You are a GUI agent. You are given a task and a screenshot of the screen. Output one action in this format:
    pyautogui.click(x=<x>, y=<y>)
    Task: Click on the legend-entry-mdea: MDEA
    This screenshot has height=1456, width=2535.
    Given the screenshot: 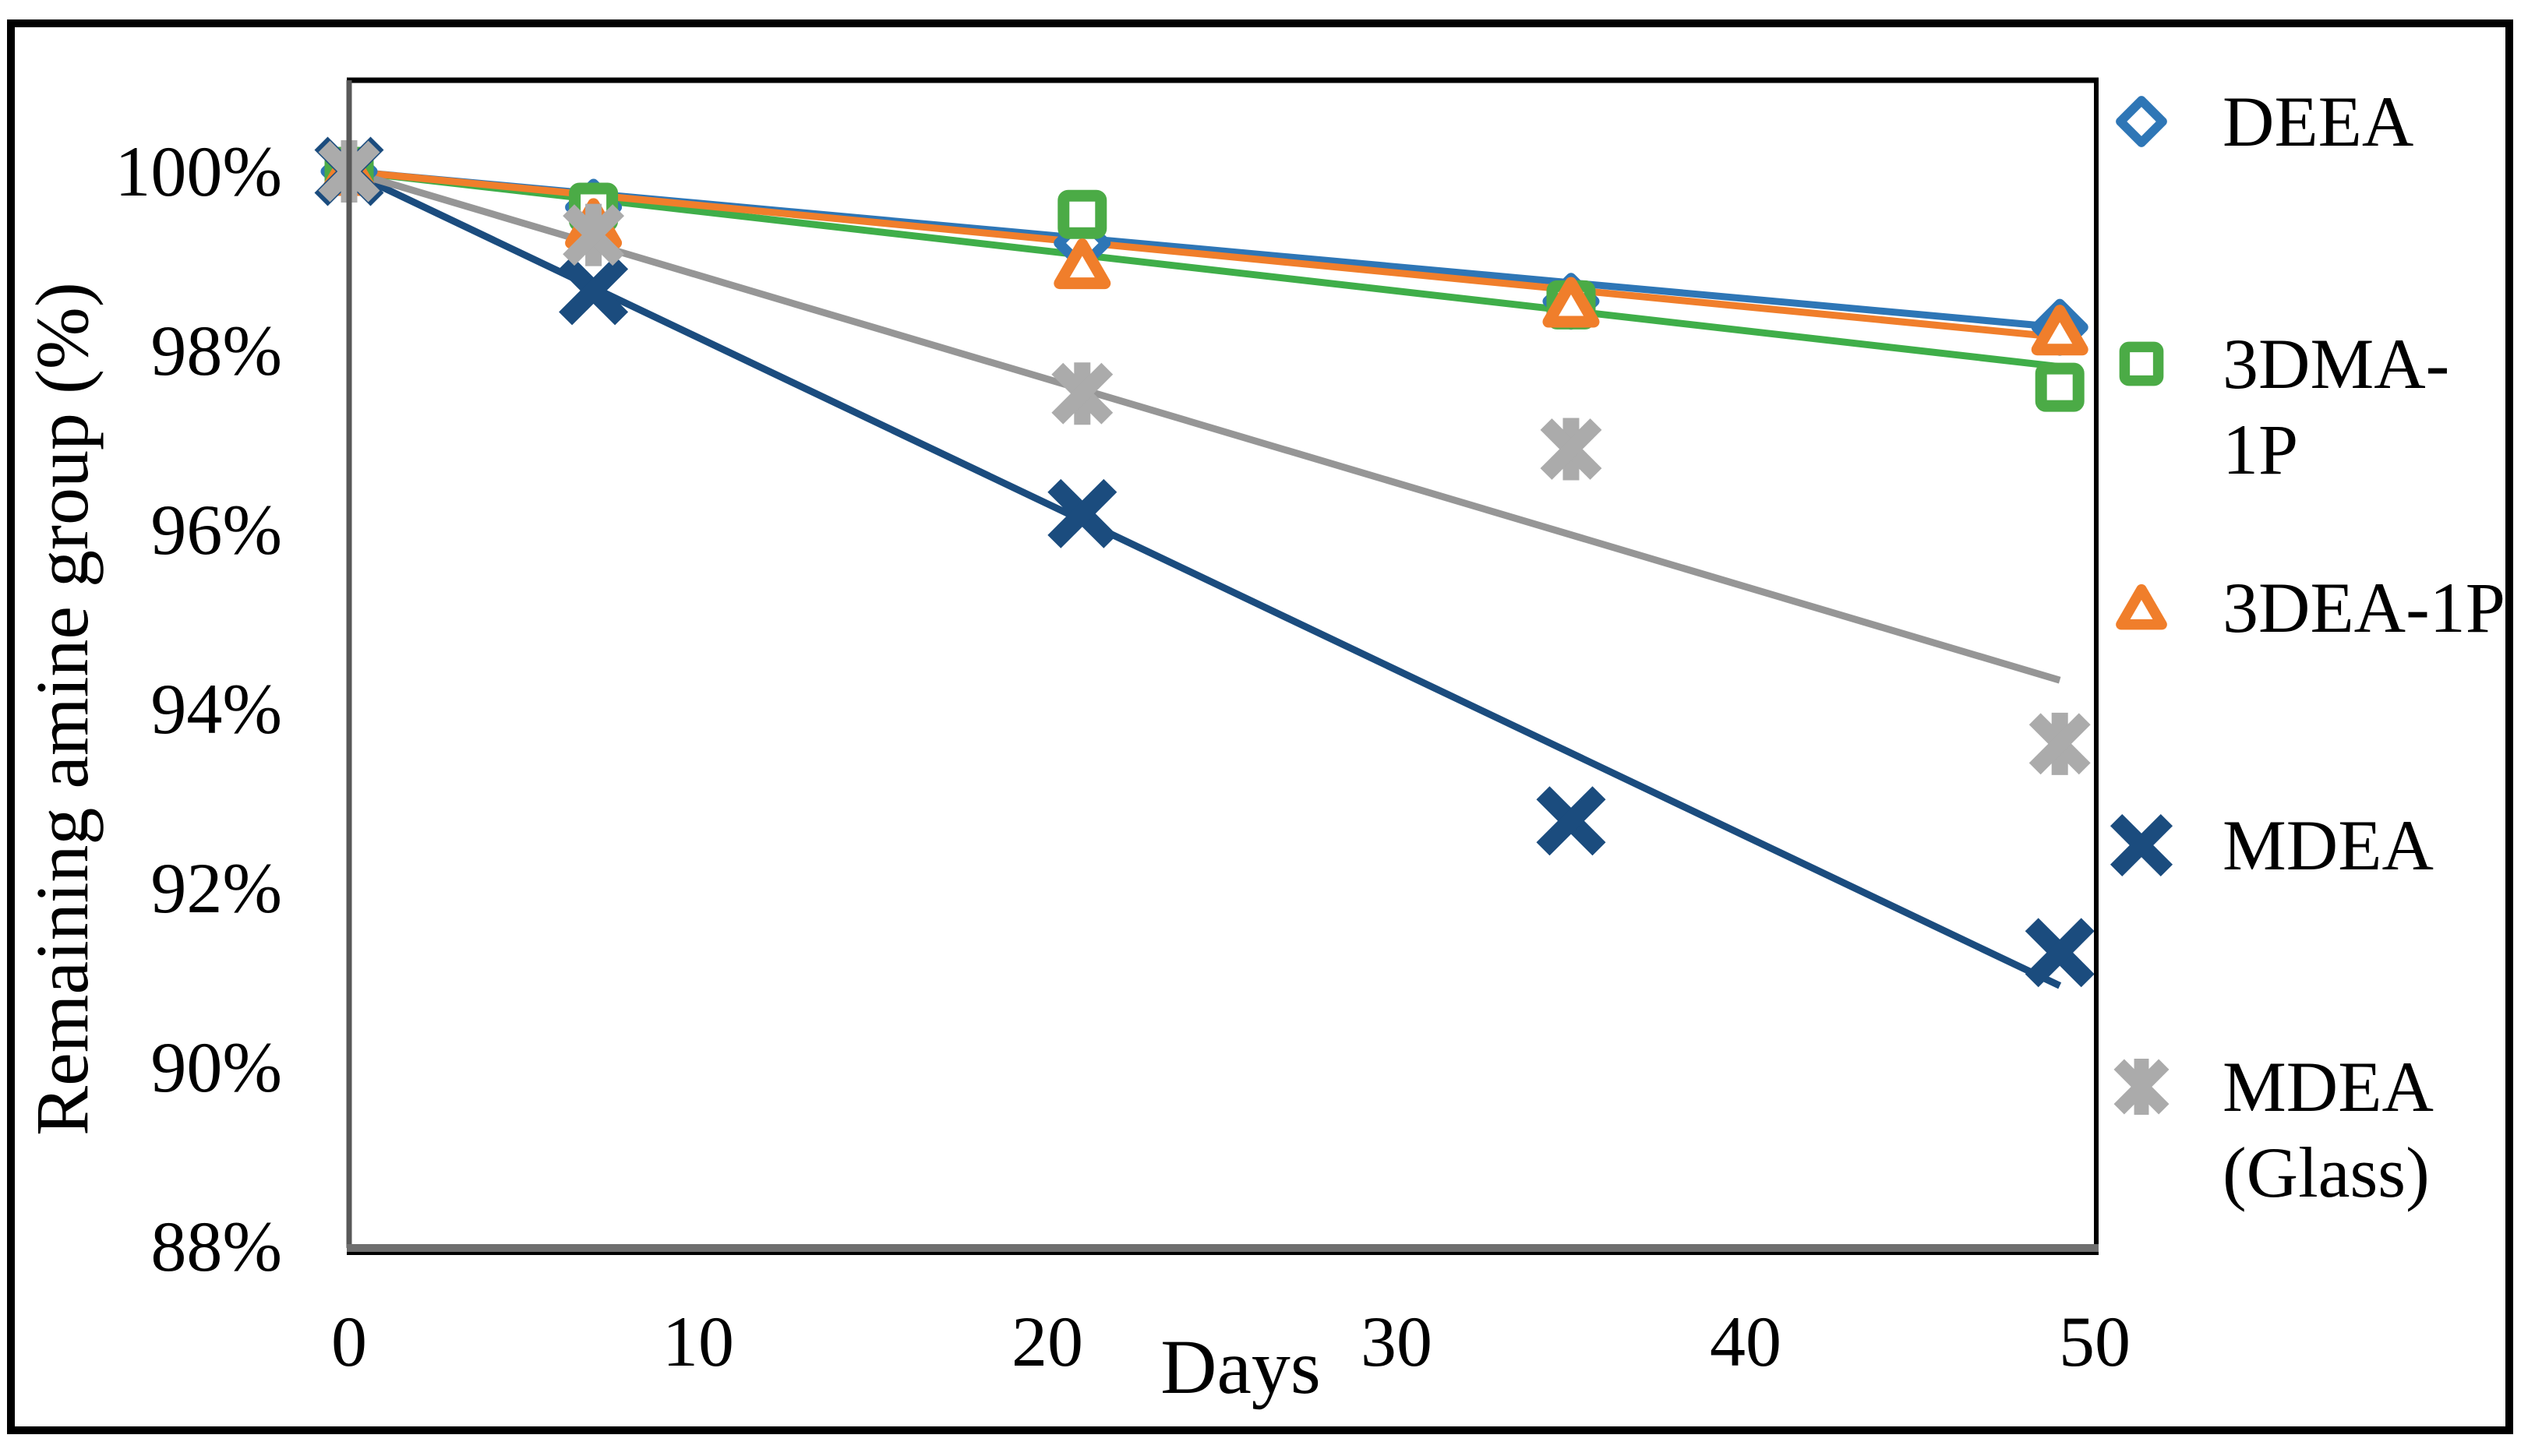 What is the action you would take?
    pyautogui.click(x=2272, y=845)
    